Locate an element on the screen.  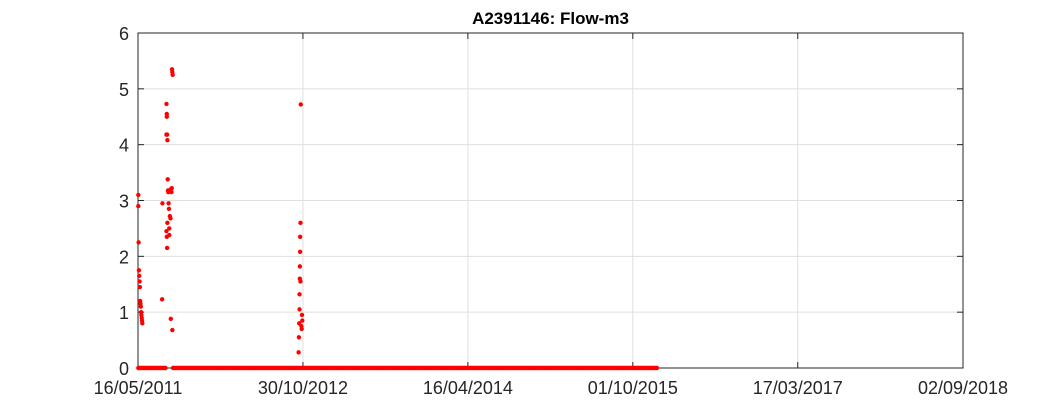
x-tick-label: 17/03/2017 is located at coordinates (798, 388).